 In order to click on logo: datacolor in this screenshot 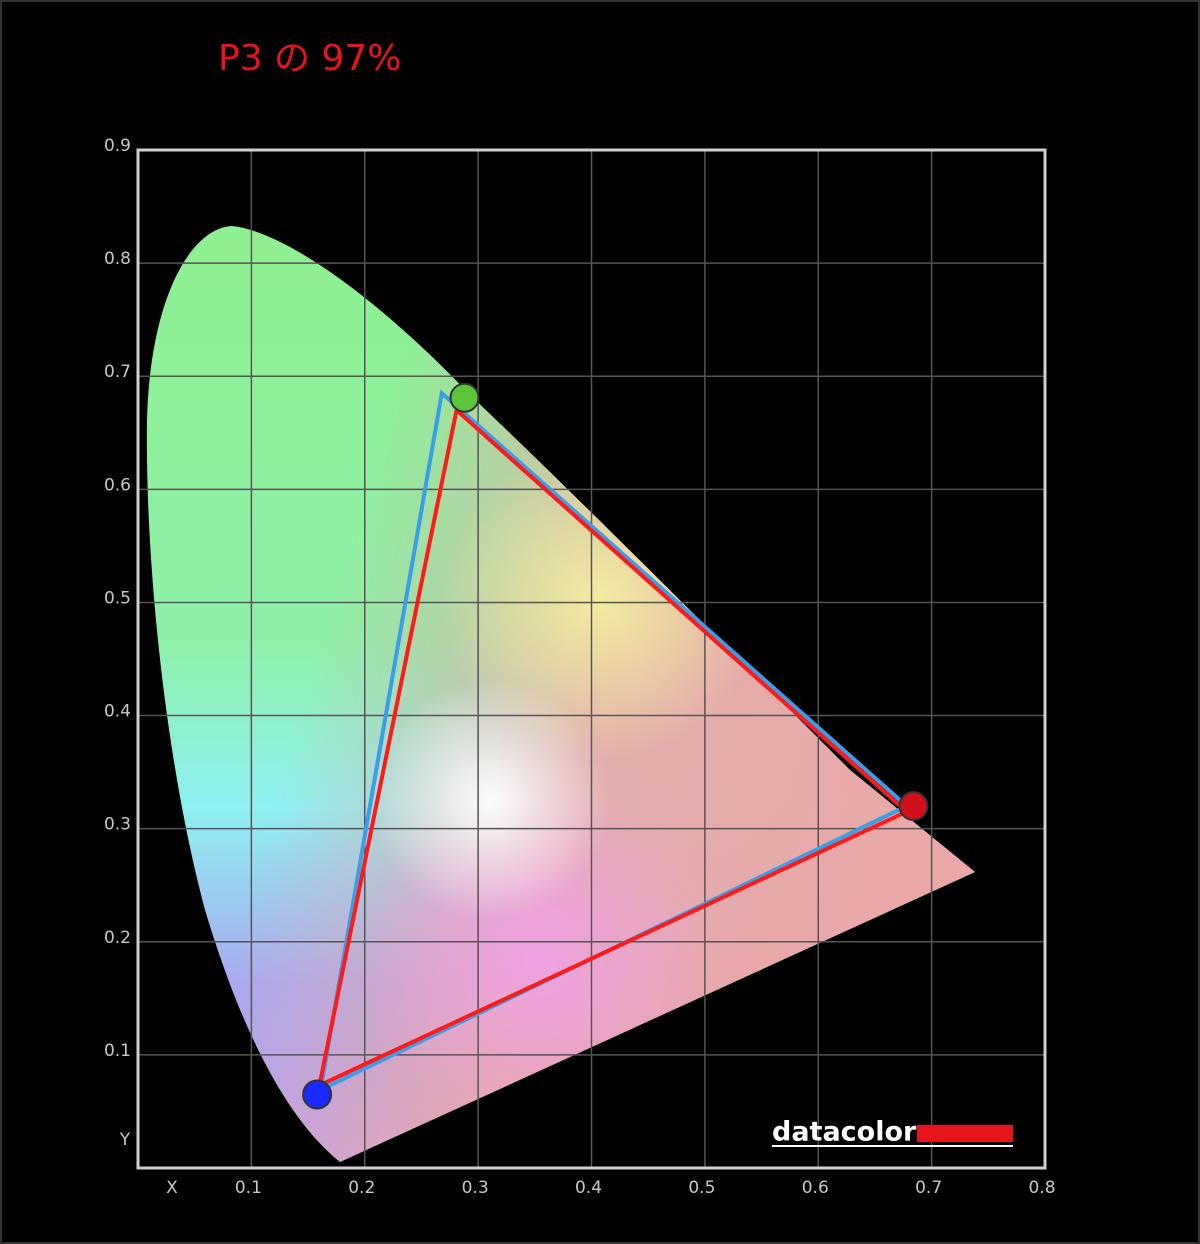, I will do `click(892, 1132)`.